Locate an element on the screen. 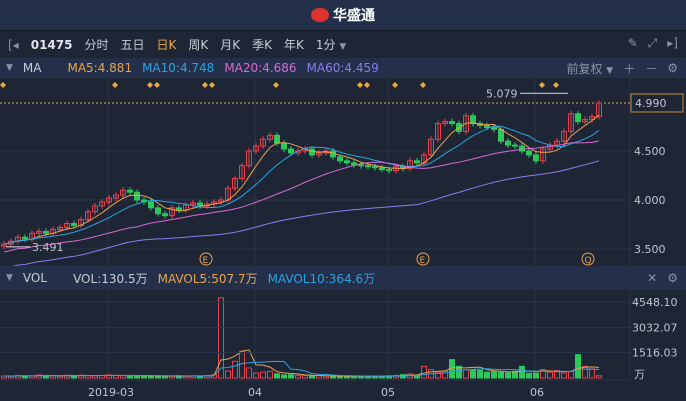 The height and width of the screenshot is (401, 686). tab-fenshi: 分时 is located at coordinates (96, 45).